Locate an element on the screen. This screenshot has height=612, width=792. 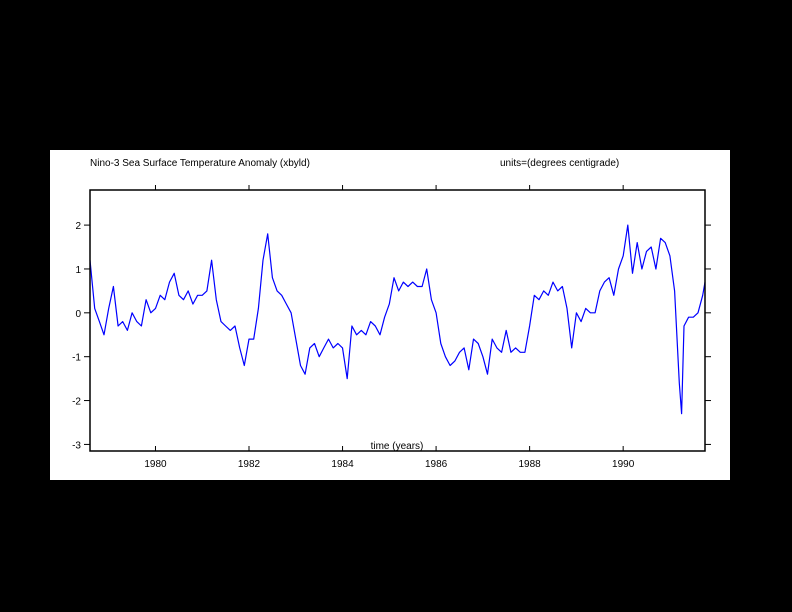
x-tick-label: 1990 is located at coordinates (623, 464).